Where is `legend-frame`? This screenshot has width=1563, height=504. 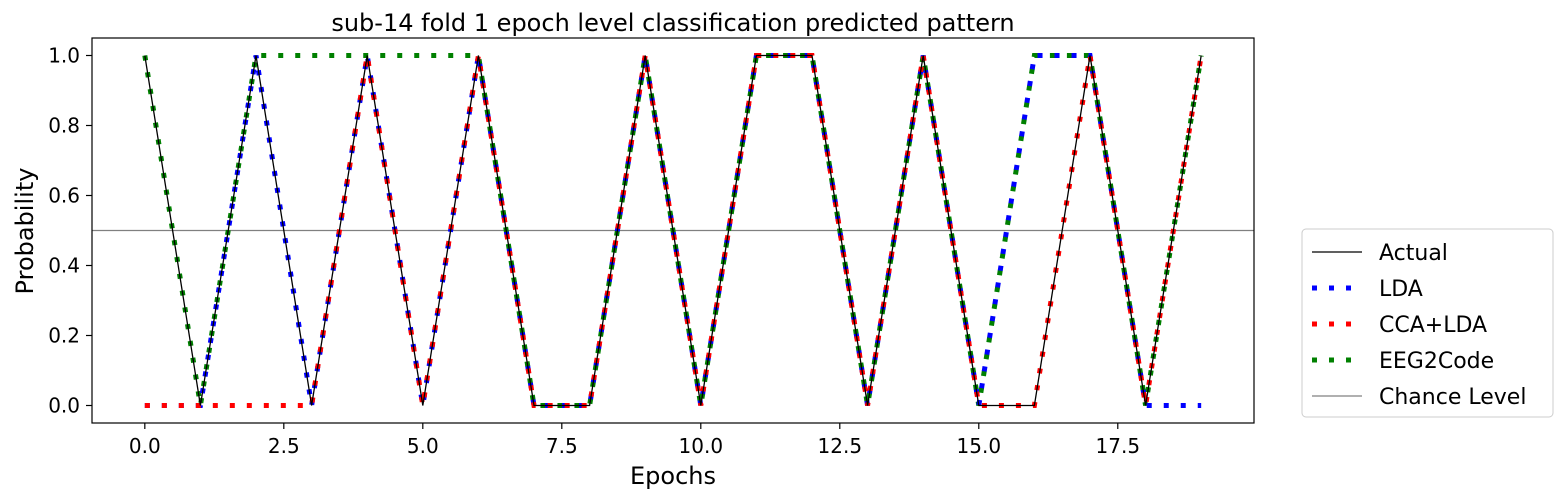 legend-frame is located at coordinates (1427, 323).